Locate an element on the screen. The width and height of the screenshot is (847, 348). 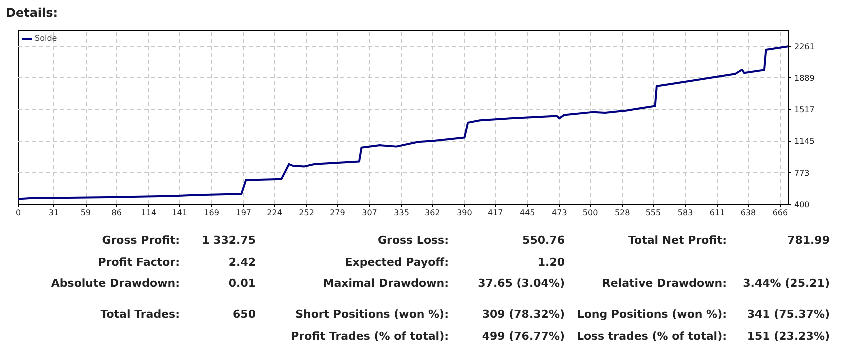
text: 1.20 is located at coordinates (551, 262).